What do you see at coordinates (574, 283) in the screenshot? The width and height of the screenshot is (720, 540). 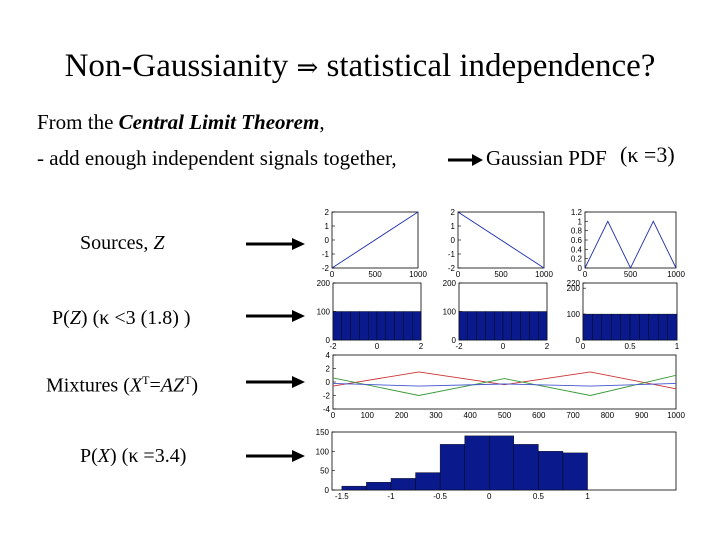 I see `hist-source-3-ytick: 220` at bounding box center [574, 283].